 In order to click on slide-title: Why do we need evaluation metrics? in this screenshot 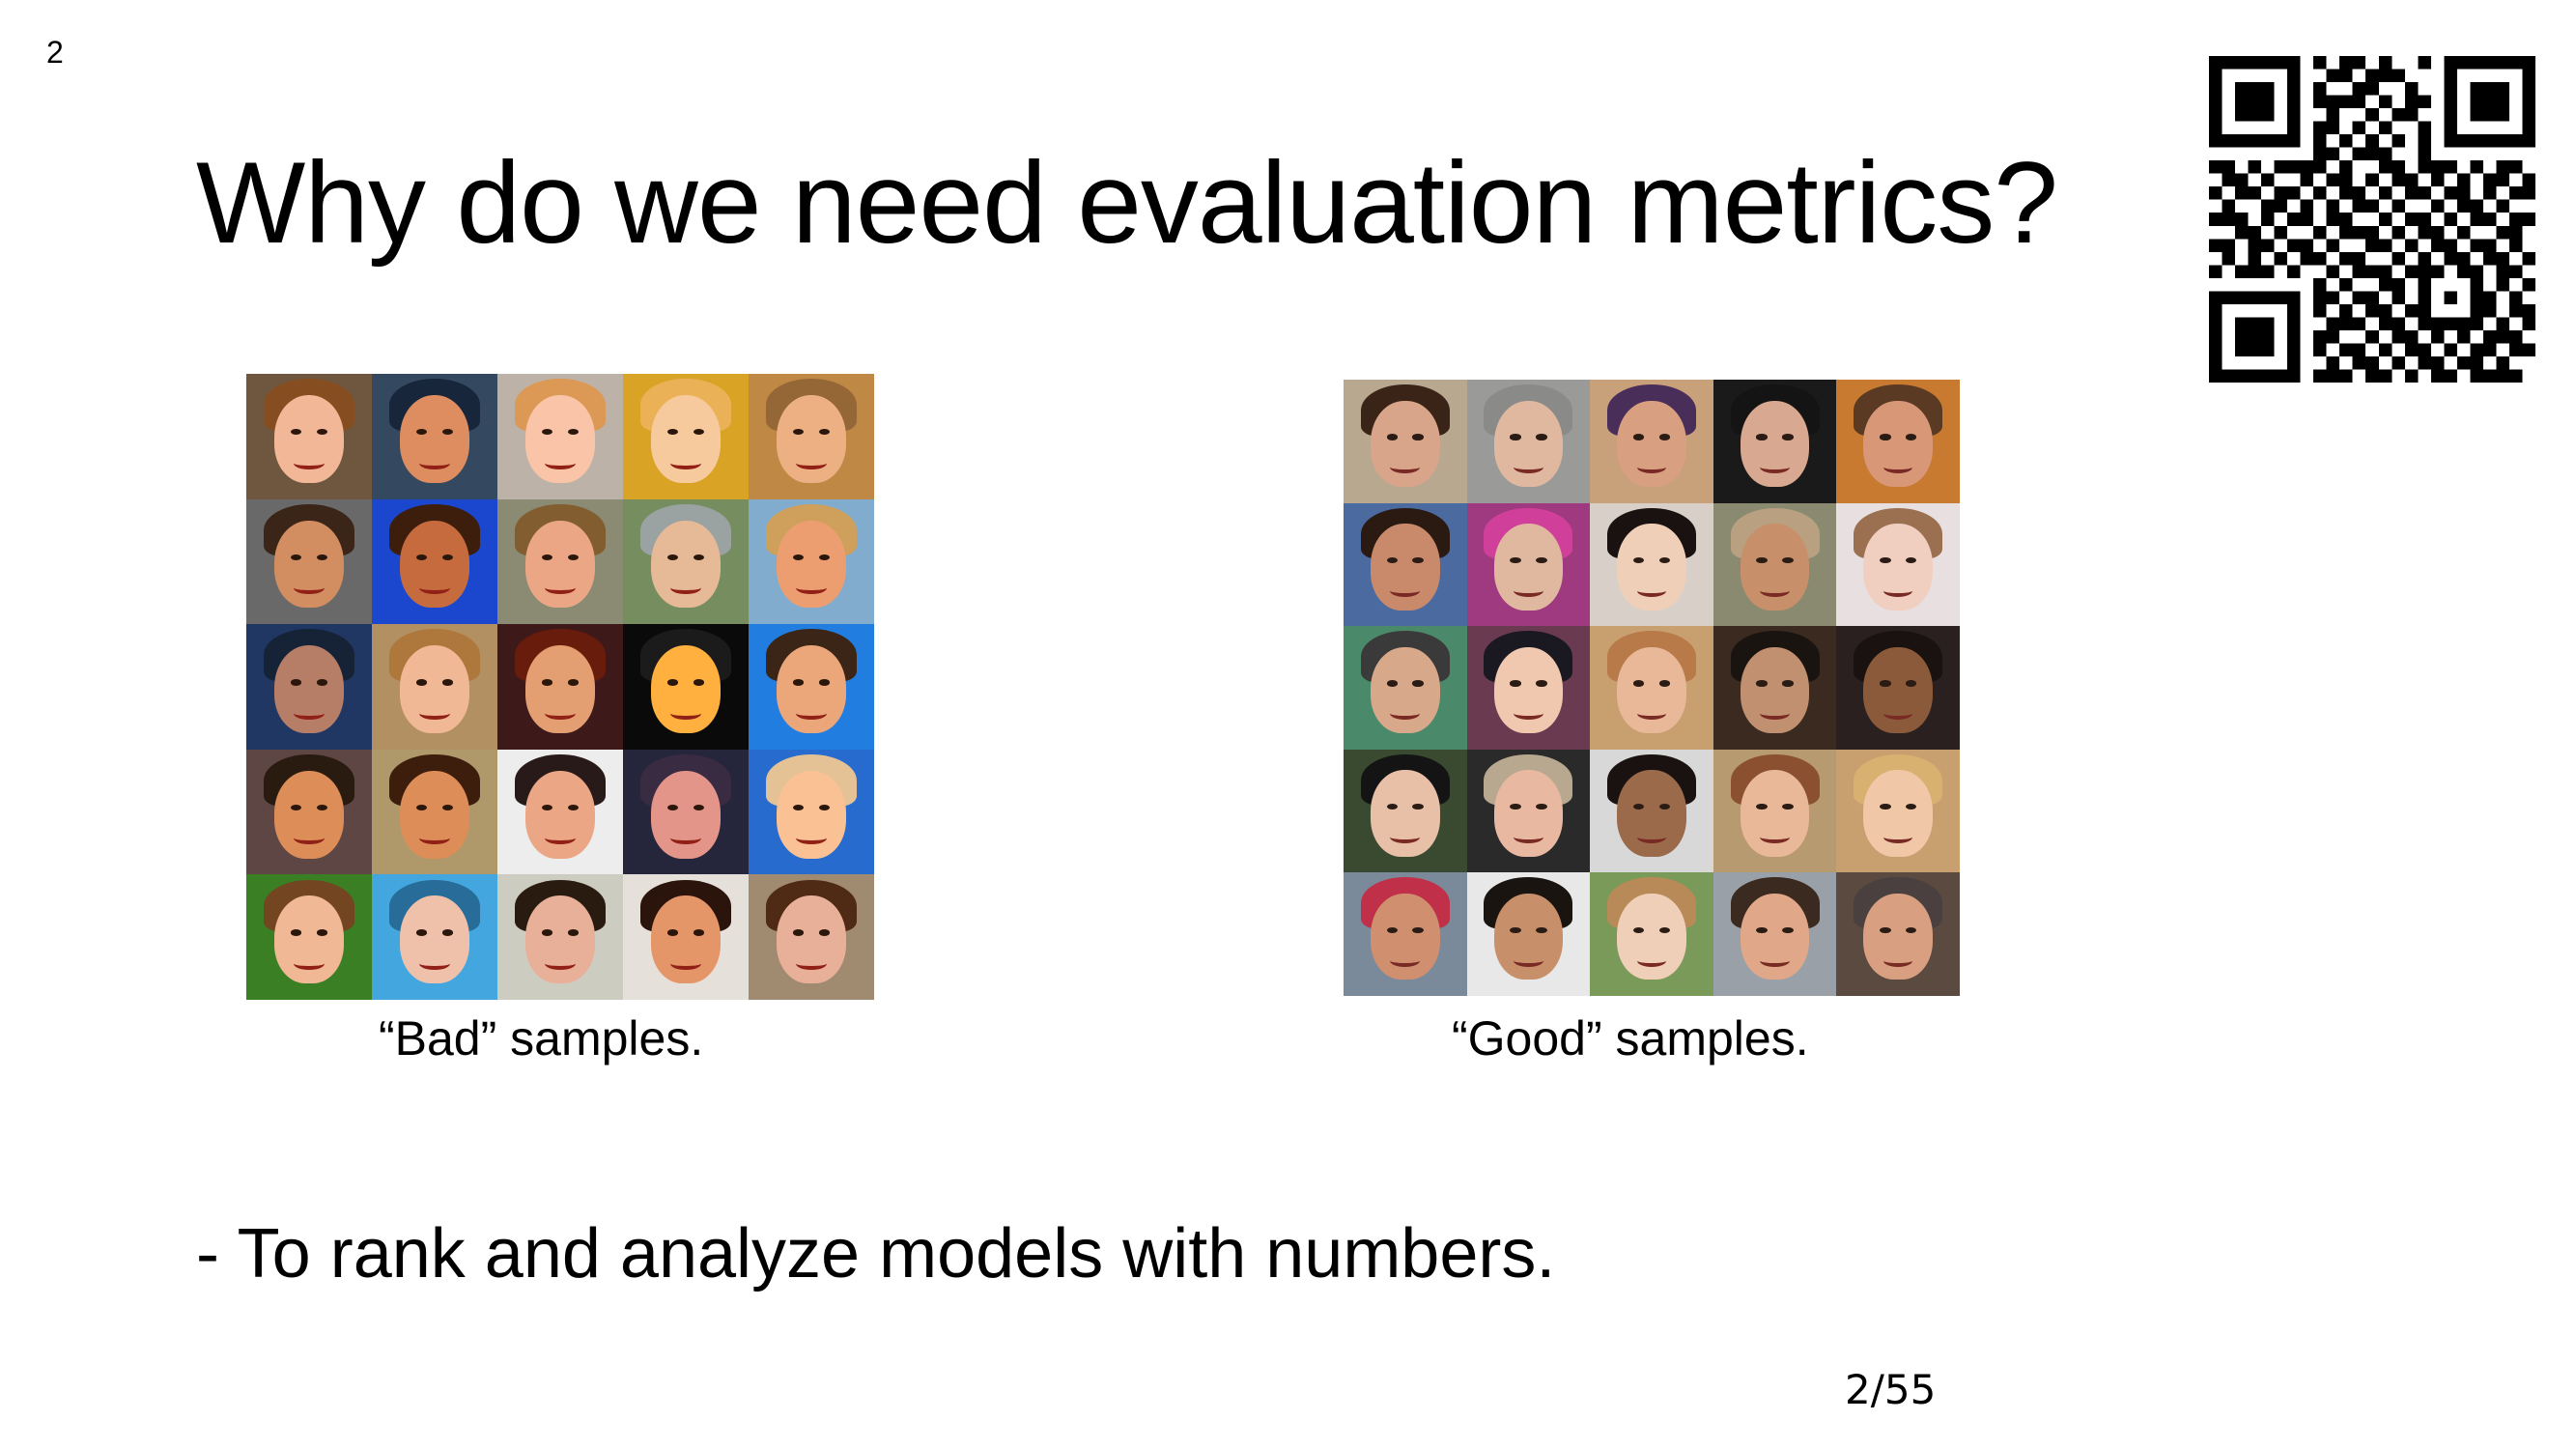, I will do `click(1127, 203)`.